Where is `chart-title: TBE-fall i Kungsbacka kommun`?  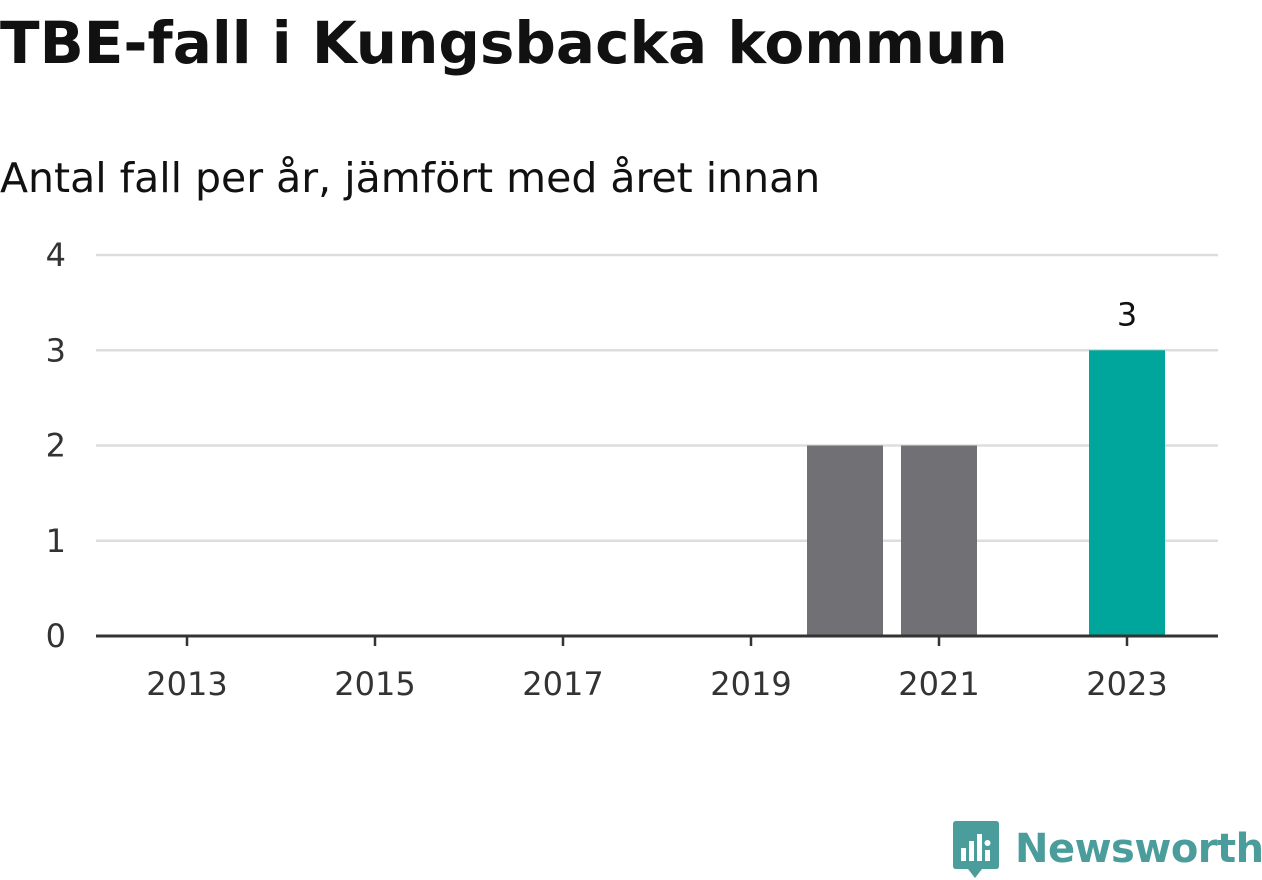
chart-title: TBE-fall i Kungsbacka kommun is located at coordinates (504, 43).